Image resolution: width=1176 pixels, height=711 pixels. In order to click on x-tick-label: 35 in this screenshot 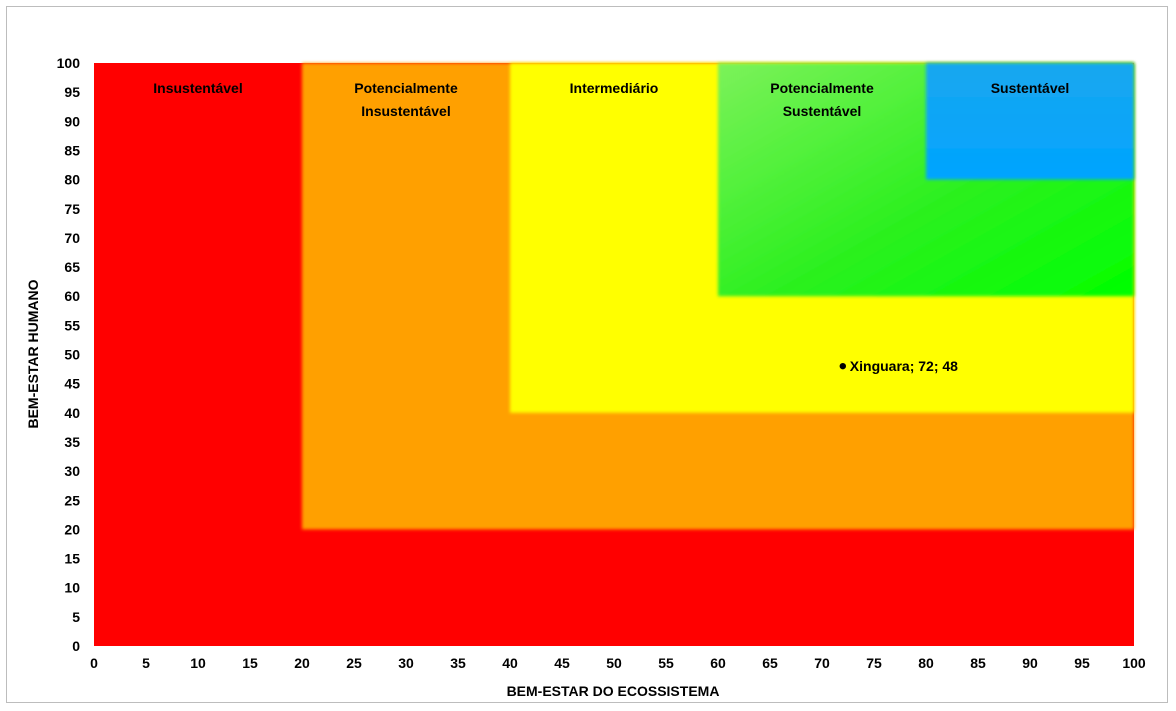, I will do `click(458, 663)`.